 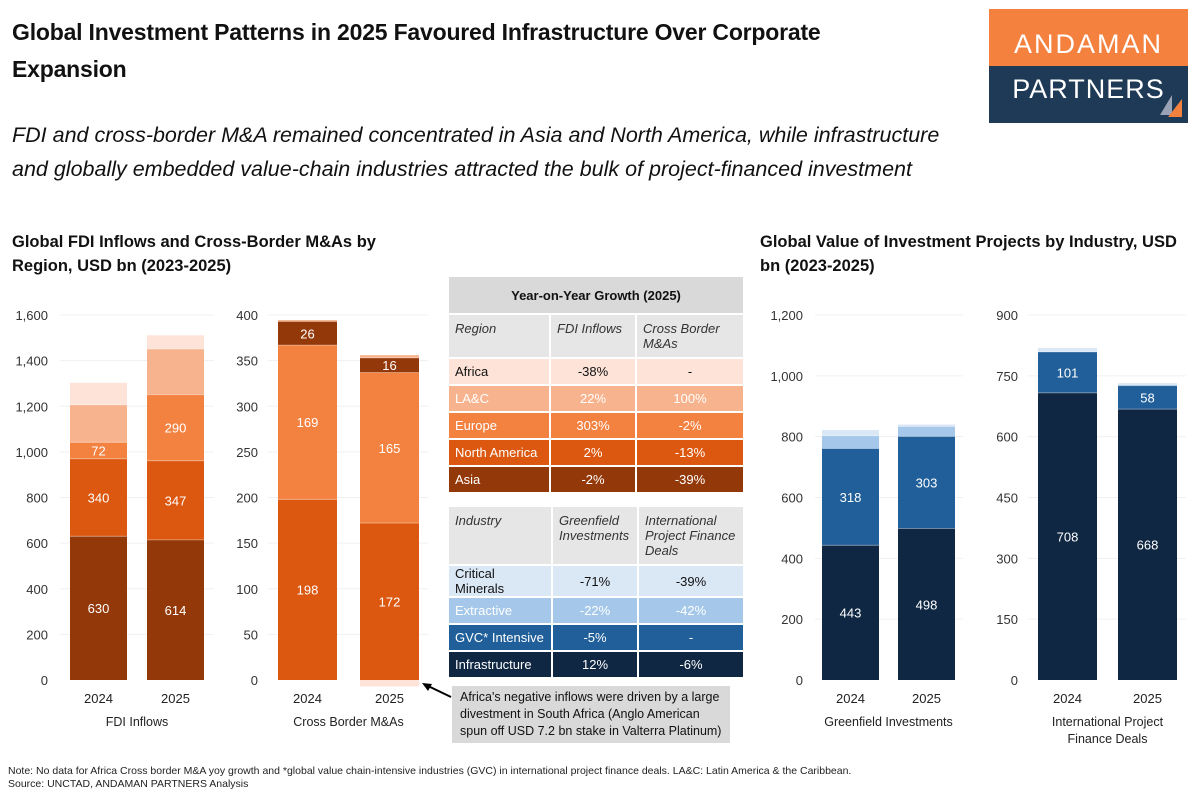 What do you see at coordinates (98, 393) in the screenshot?
I see `bar-segment-africa-2024` at bounding box center [98, 393].